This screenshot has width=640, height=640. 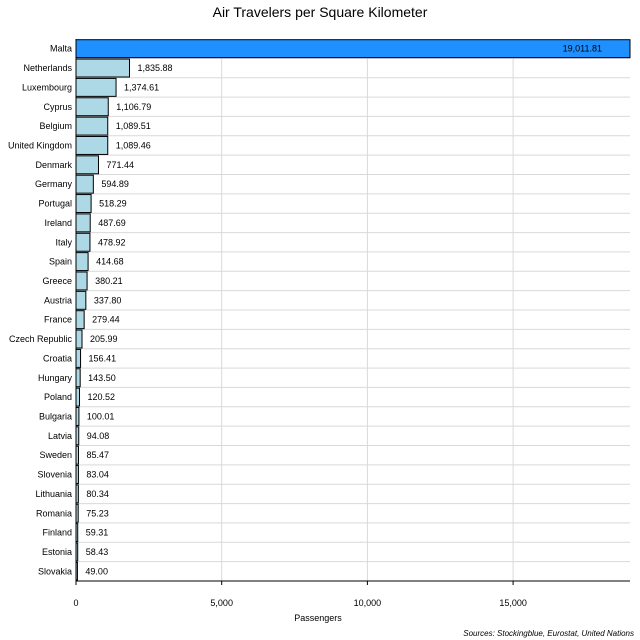 What do you see at coordinates (57, 533) in the screenshot?
I see `category-label: Finland` at bounding box center [57, 533].